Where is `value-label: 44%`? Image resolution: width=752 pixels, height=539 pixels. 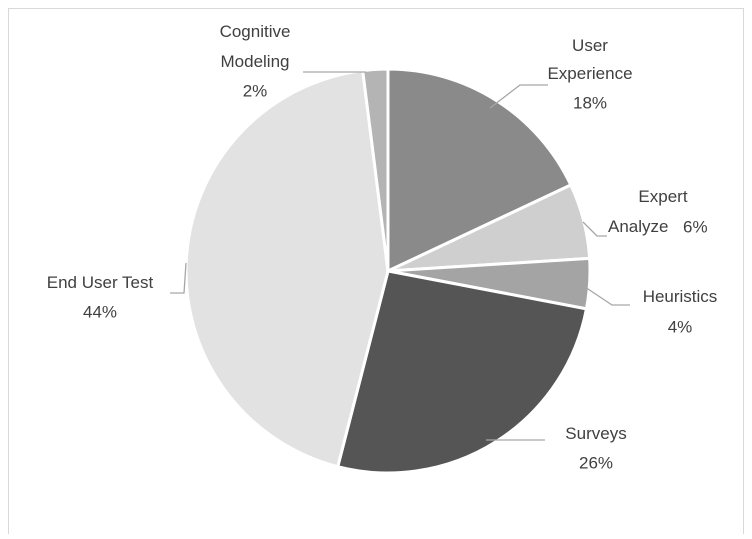
value-label: 44% is located at coordinates (100, 311).